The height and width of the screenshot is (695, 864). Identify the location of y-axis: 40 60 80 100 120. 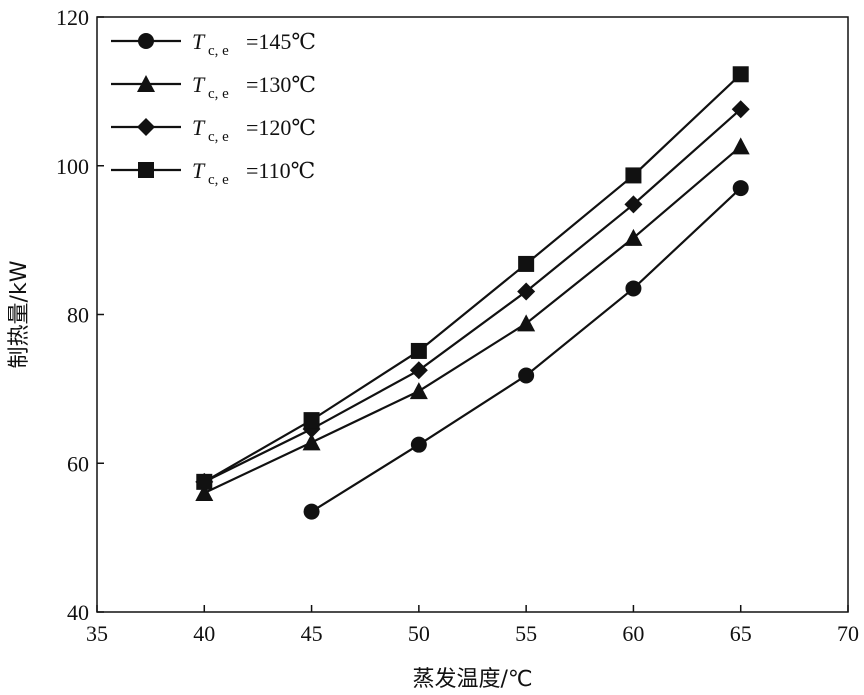
(80, 315).